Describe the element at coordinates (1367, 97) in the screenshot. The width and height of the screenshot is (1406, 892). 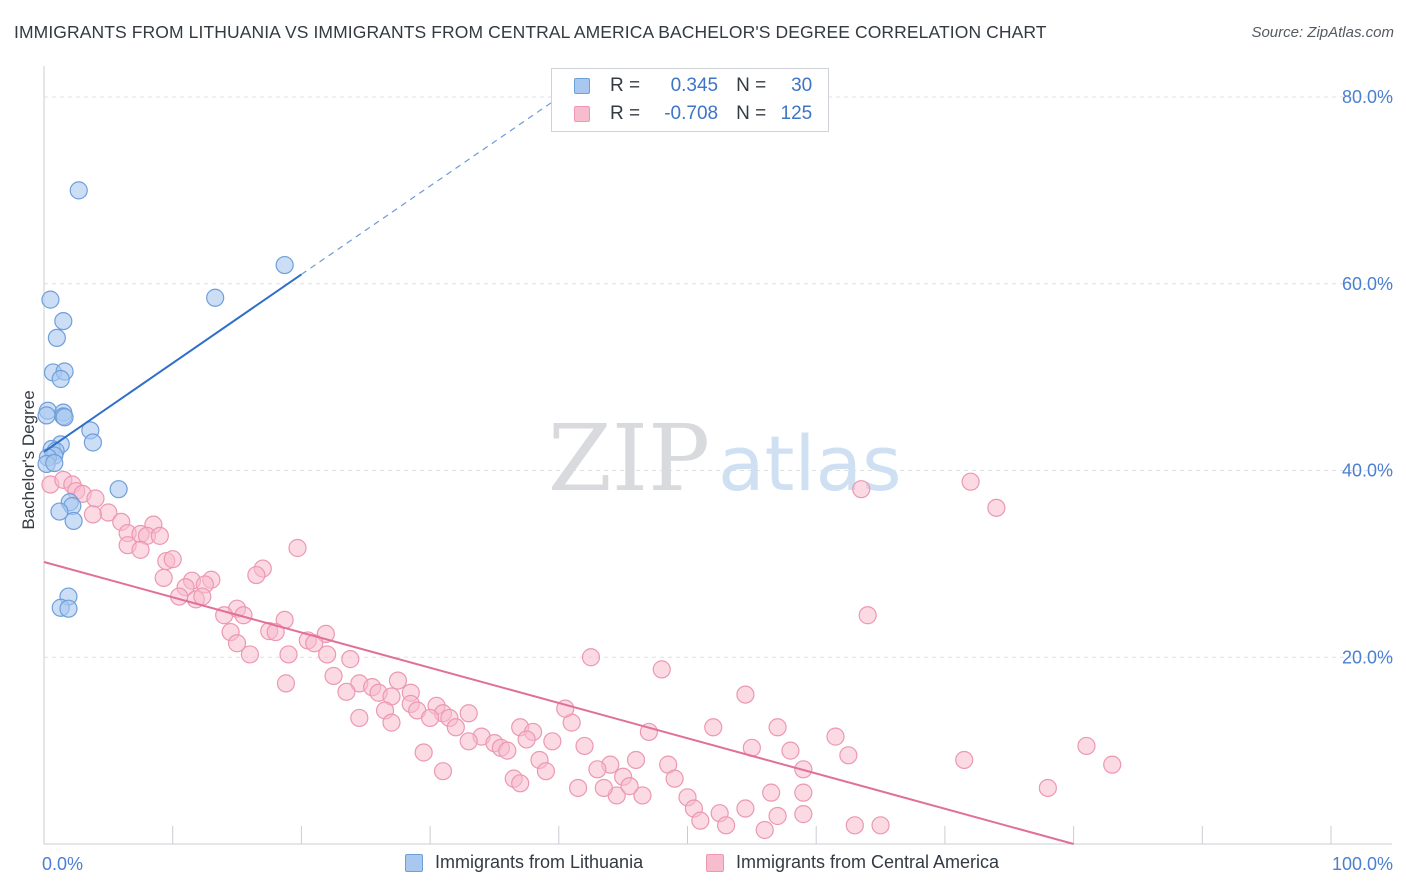
I see `y-tick-label: 80.0%` at that location.